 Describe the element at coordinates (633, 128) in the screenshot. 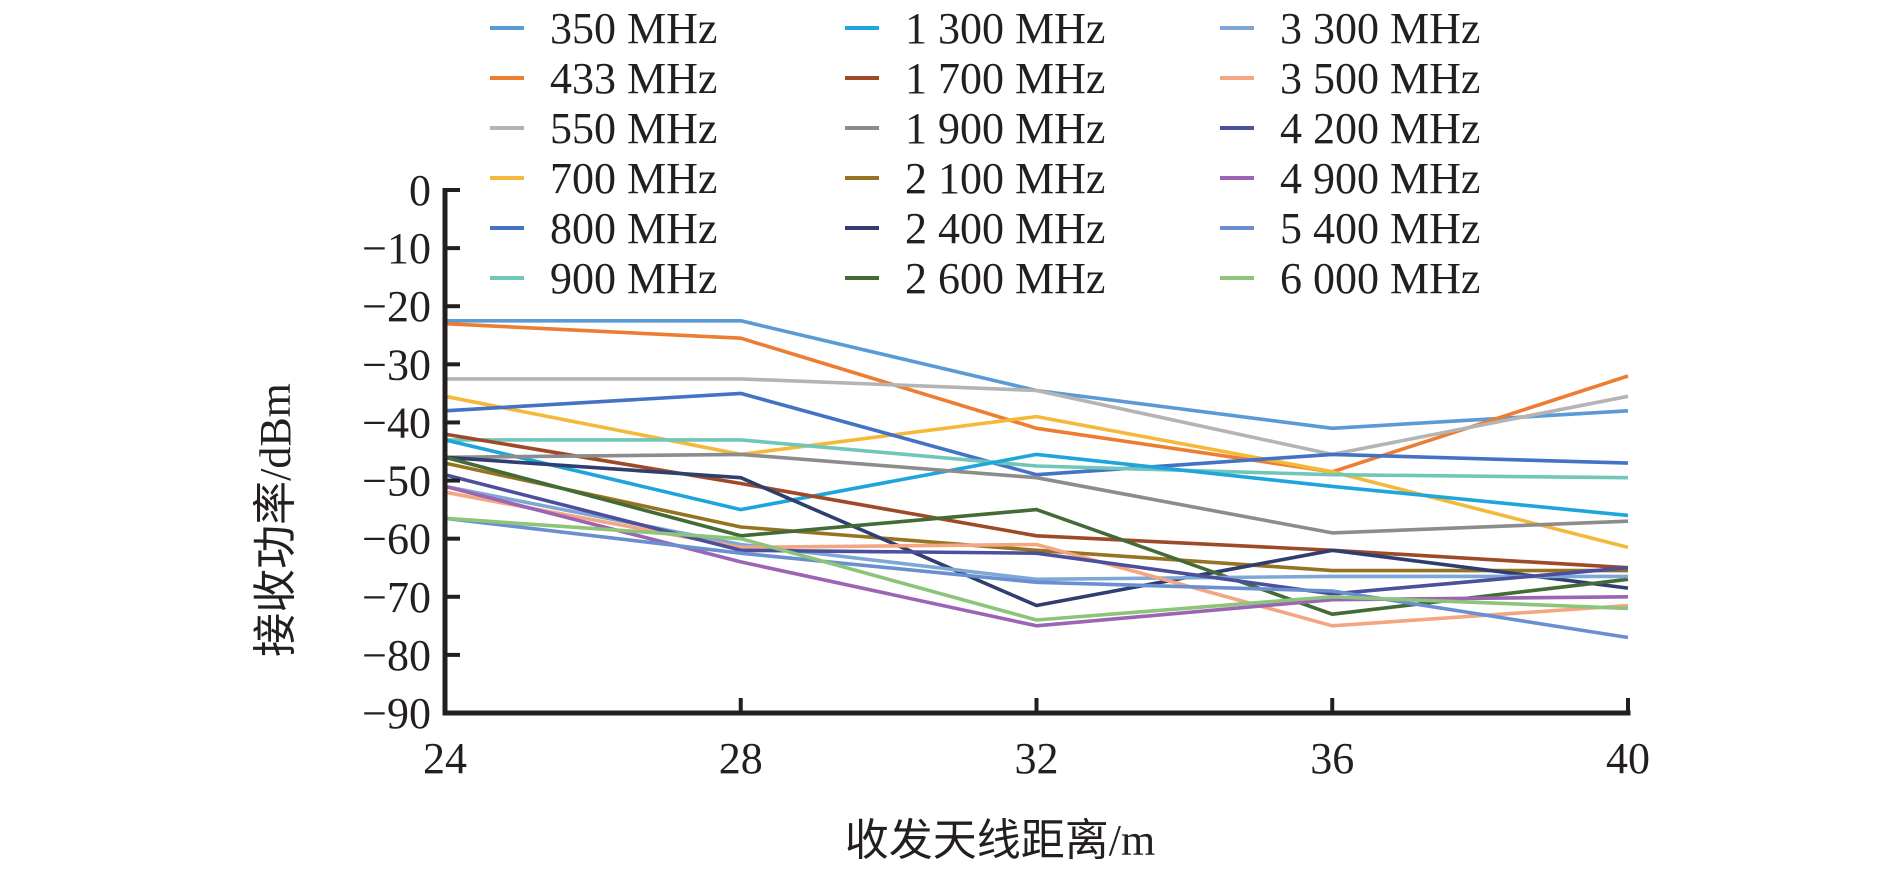

I see `legend-label: 550 MHz` at that location.